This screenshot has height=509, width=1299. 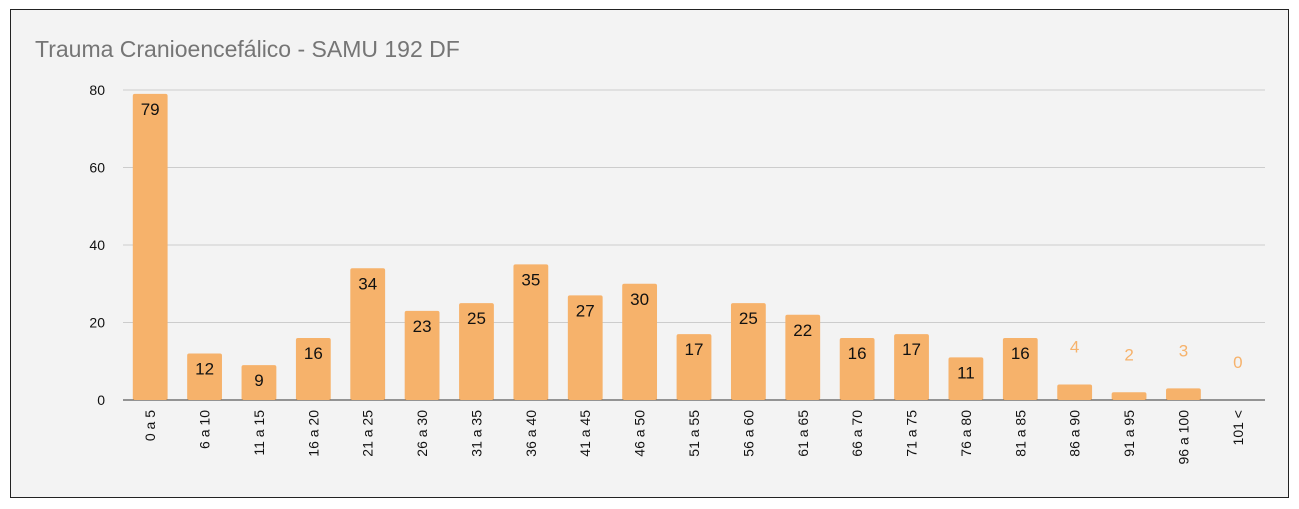 I want to click on y-tick-label: 20, so click(x=97, y=323).